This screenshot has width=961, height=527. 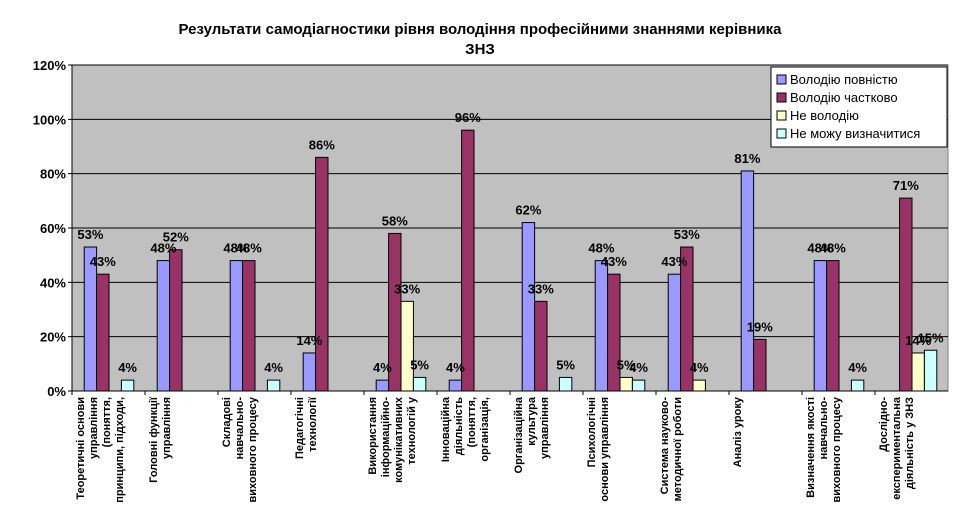 I want to click on legend-label: Не володію, so click(x=824, y=115).